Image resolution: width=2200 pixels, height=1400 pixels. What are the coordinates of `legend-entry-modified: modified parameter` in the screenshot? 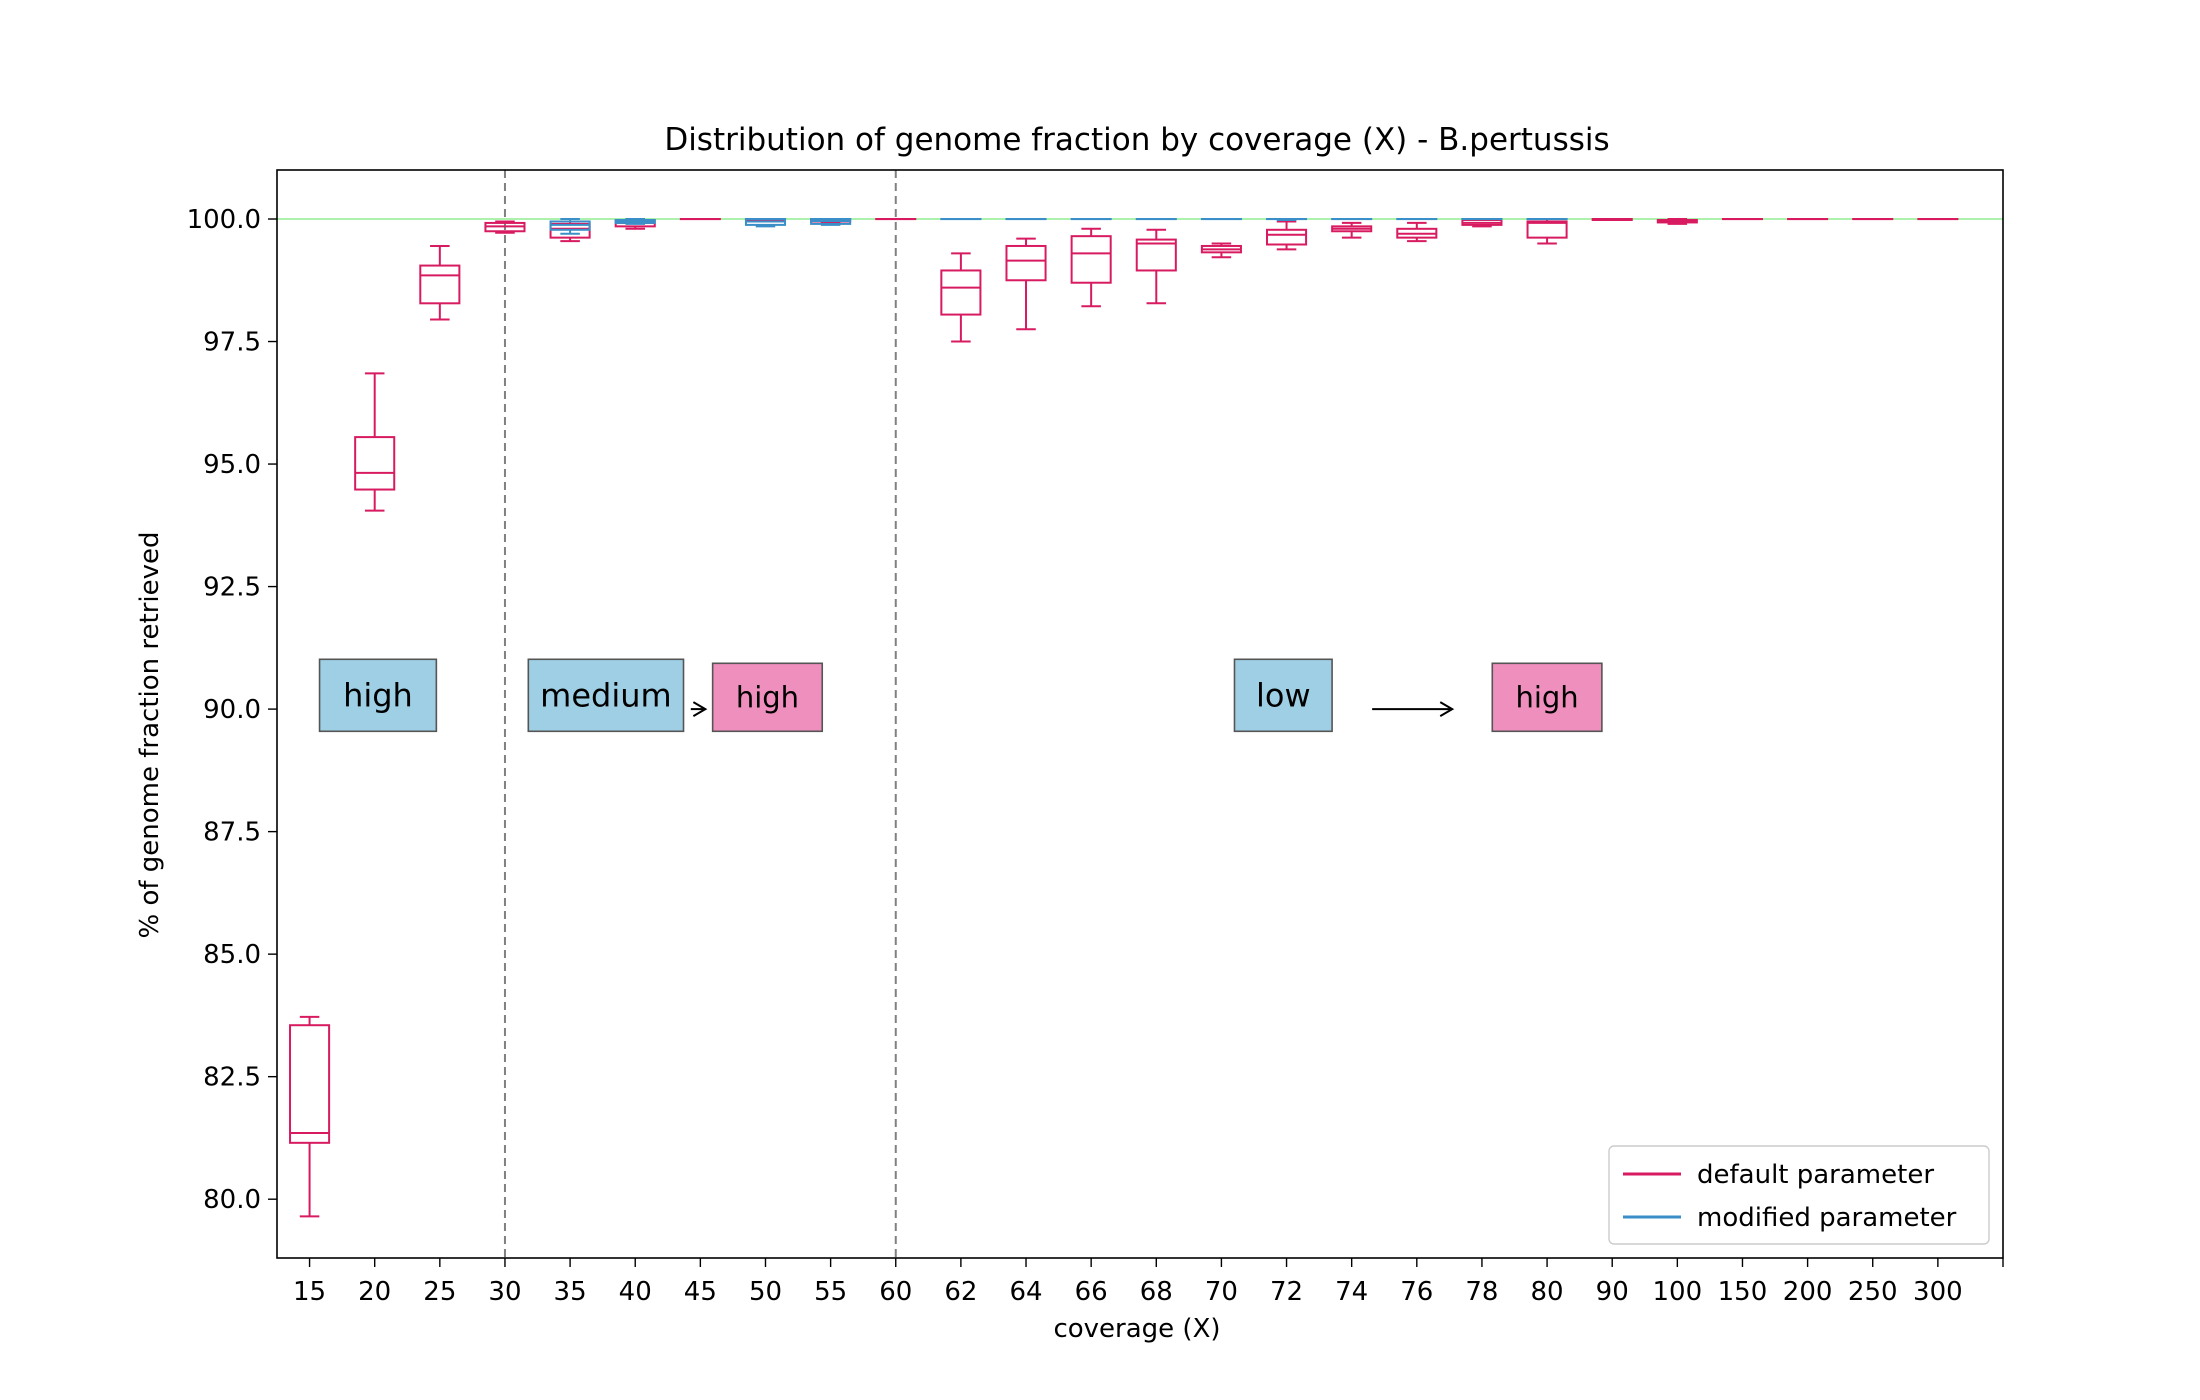 It's located at (1790, 1218).